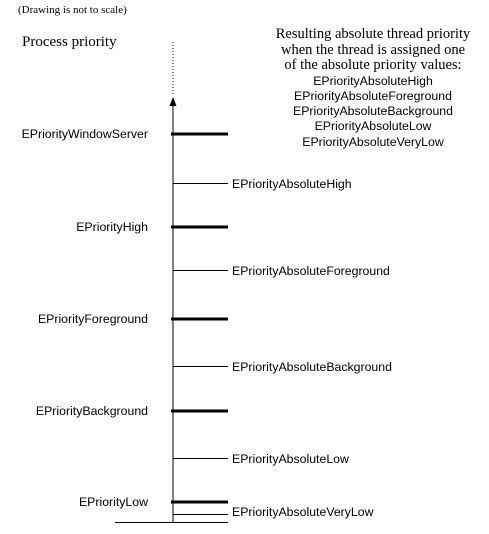  I want to click on label-absolute-foreground: EPriorityAbsoluteForeground, so click(311, 271).